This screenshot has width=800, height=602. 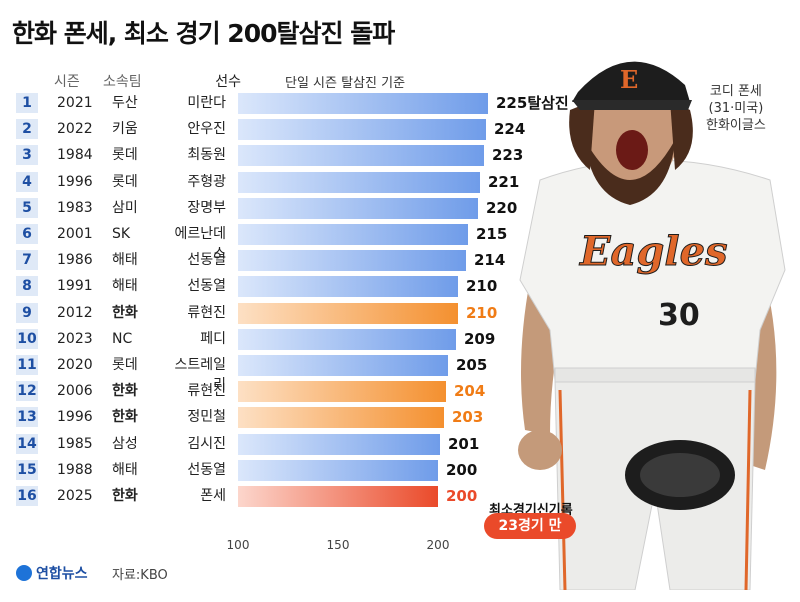 I want to click on season-cell: 1983, so click(x=75, y=208).